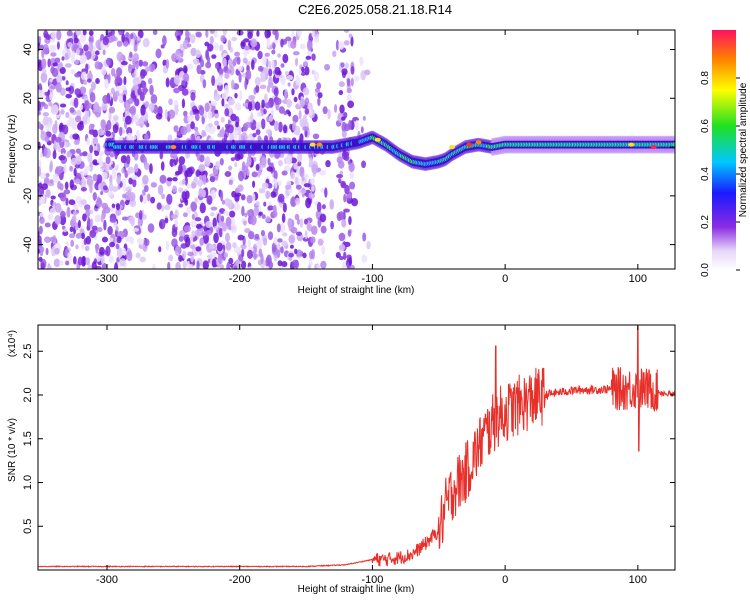  I want to click on y-tick-label: 40, so click(28, 49).